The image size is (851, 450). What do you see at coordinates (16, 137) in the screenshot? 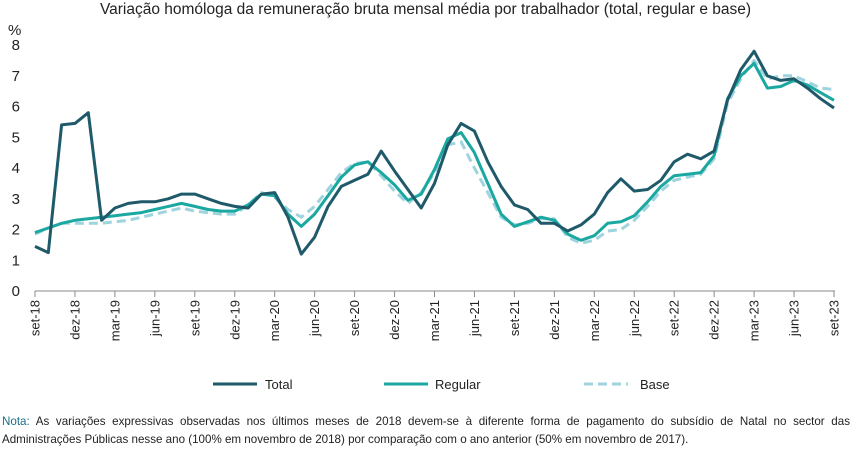
I see `y-tick-label: 5` at bounding box center [16, 137].